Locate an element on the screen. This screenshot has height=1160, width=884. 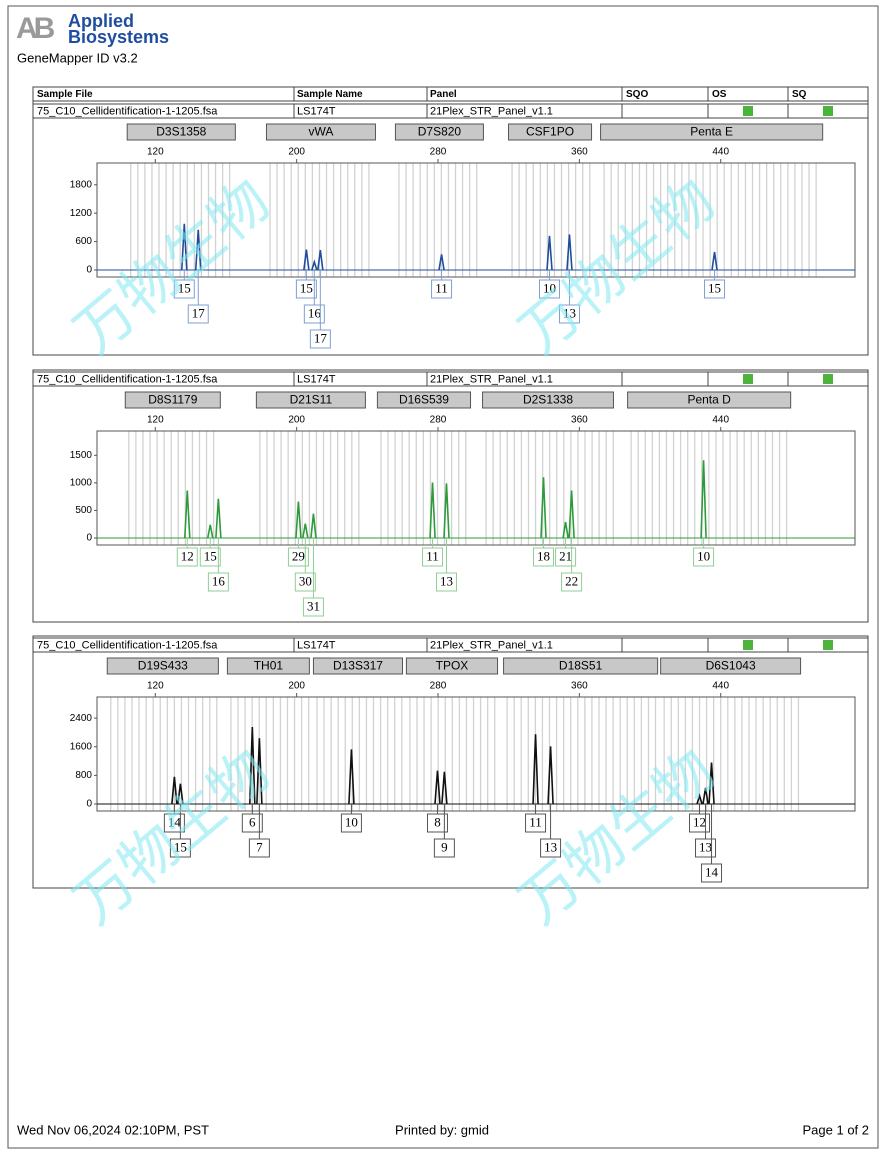
marker-name: CSF1PO is located at coordinates (550, 132).